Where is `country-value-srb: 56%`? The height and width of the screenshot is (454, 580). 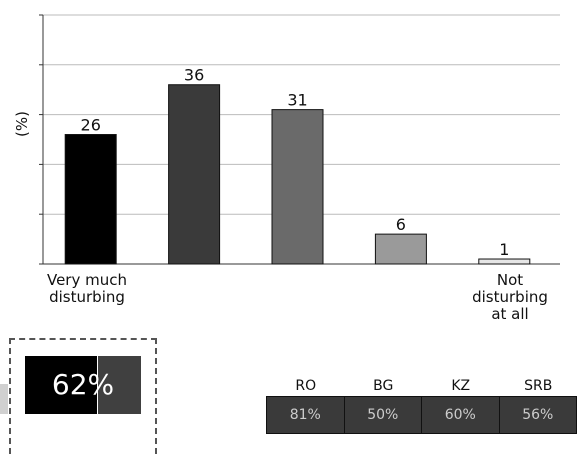 country-value-srb: 56% is located at coordinates (537, 415).